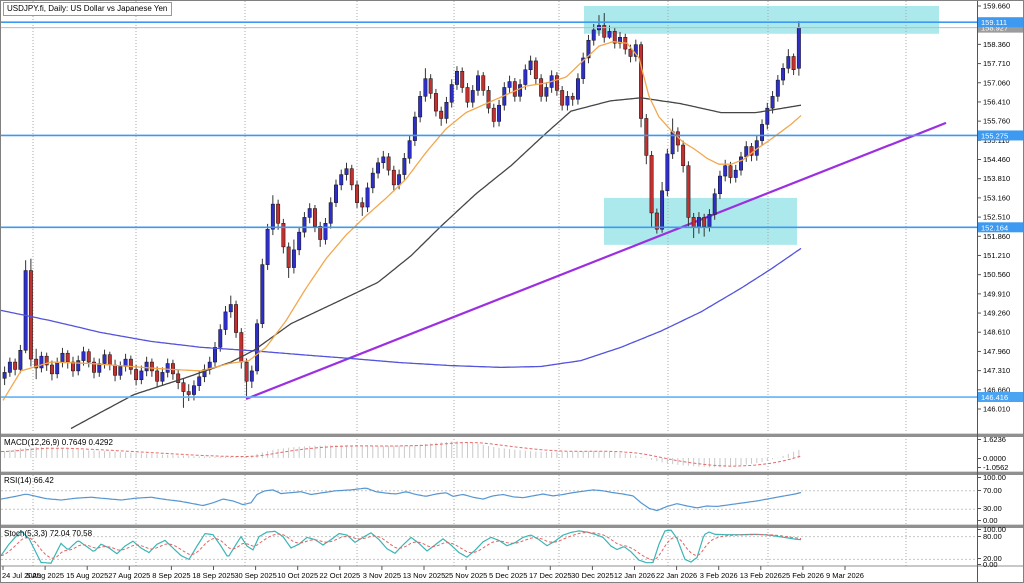 This screenshot has width=1024, height=583. What do you see at coordinates (995, 467) in the screenshot?
I see `svg-text: -1.0562` at bounding box center [995, 467].